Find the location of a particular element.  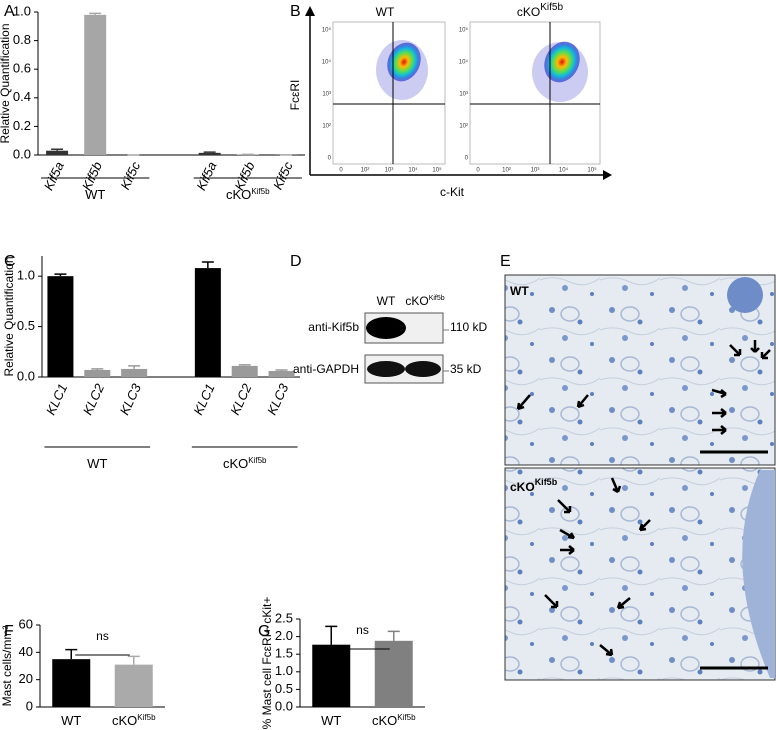

x-tick-label: cKOKif5b is located at coordinates (134, 721).